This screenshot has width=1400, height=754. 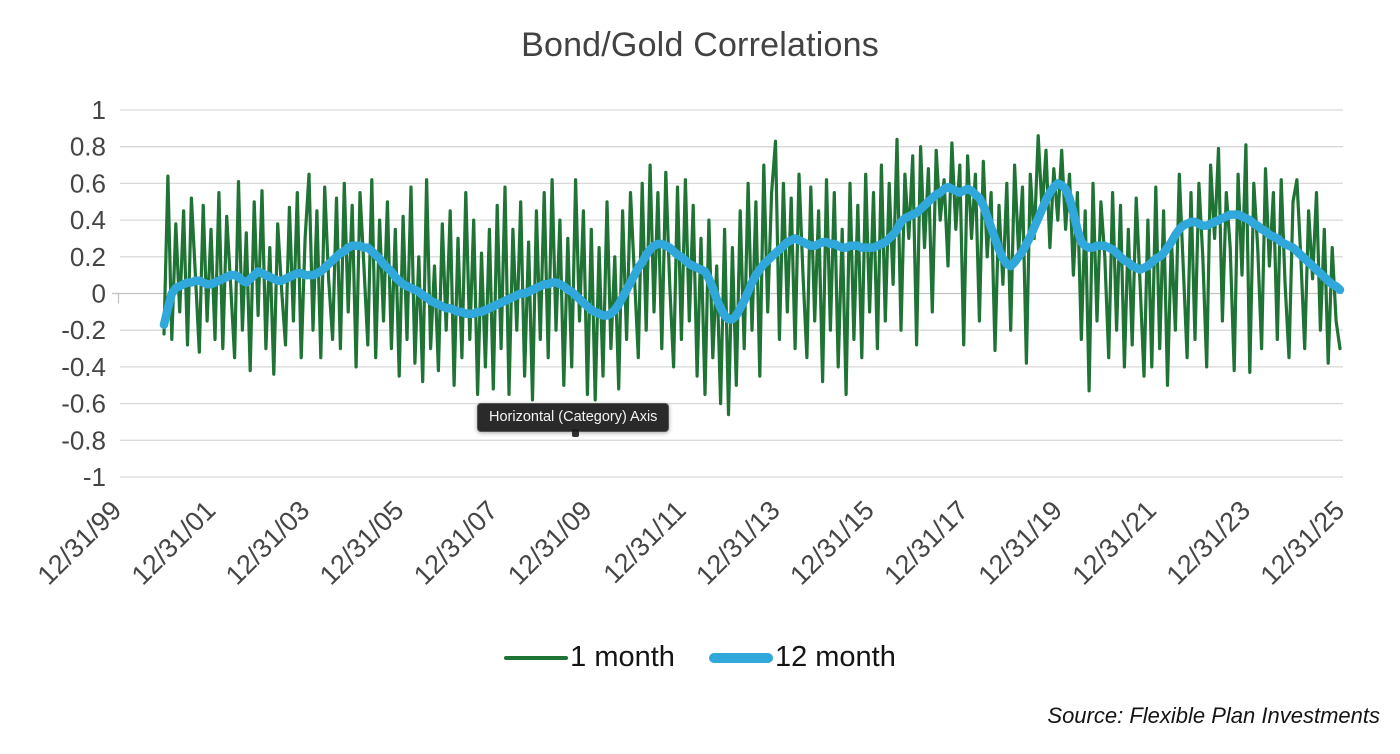 I want to click on x-axis-tick-label: 12/31/09, so click(x=550, y=543).